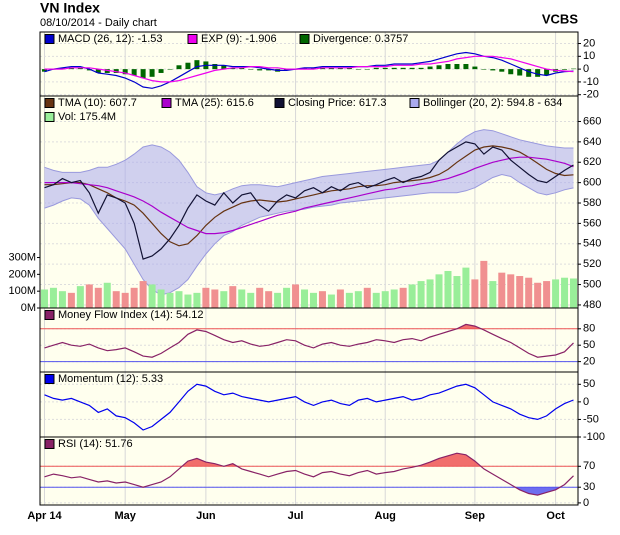  What do you see at coordinates (309, 326) in the screenshot?
I see `threshold-fill` at bounding box center [309, 326].